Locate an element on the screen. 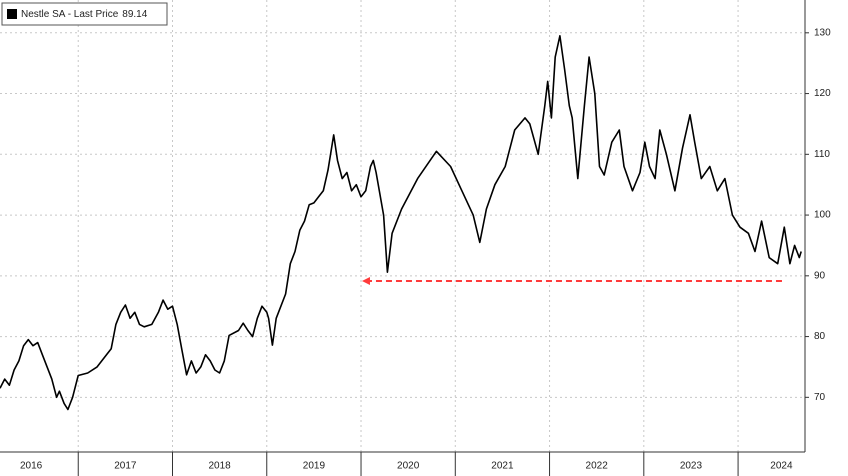 The width and height of the screenshot is (848, 476). x-tick-label: 2016 is located at coordinates (31, 466).